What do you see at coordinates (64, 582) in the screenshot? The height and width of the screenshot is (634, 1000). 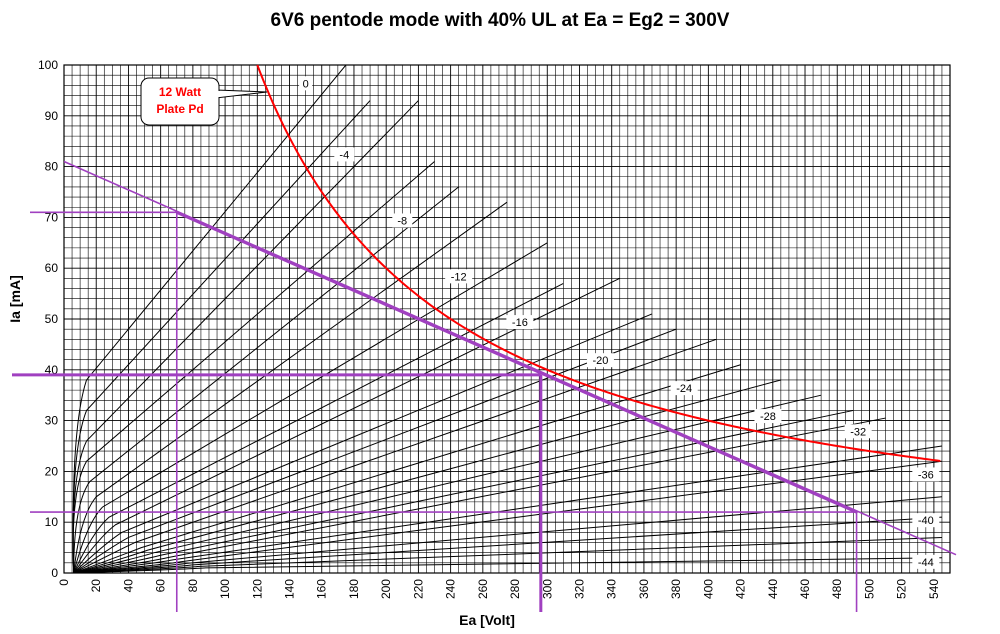 I see `x-tick-label: 0` at bounding box center [64, 582].